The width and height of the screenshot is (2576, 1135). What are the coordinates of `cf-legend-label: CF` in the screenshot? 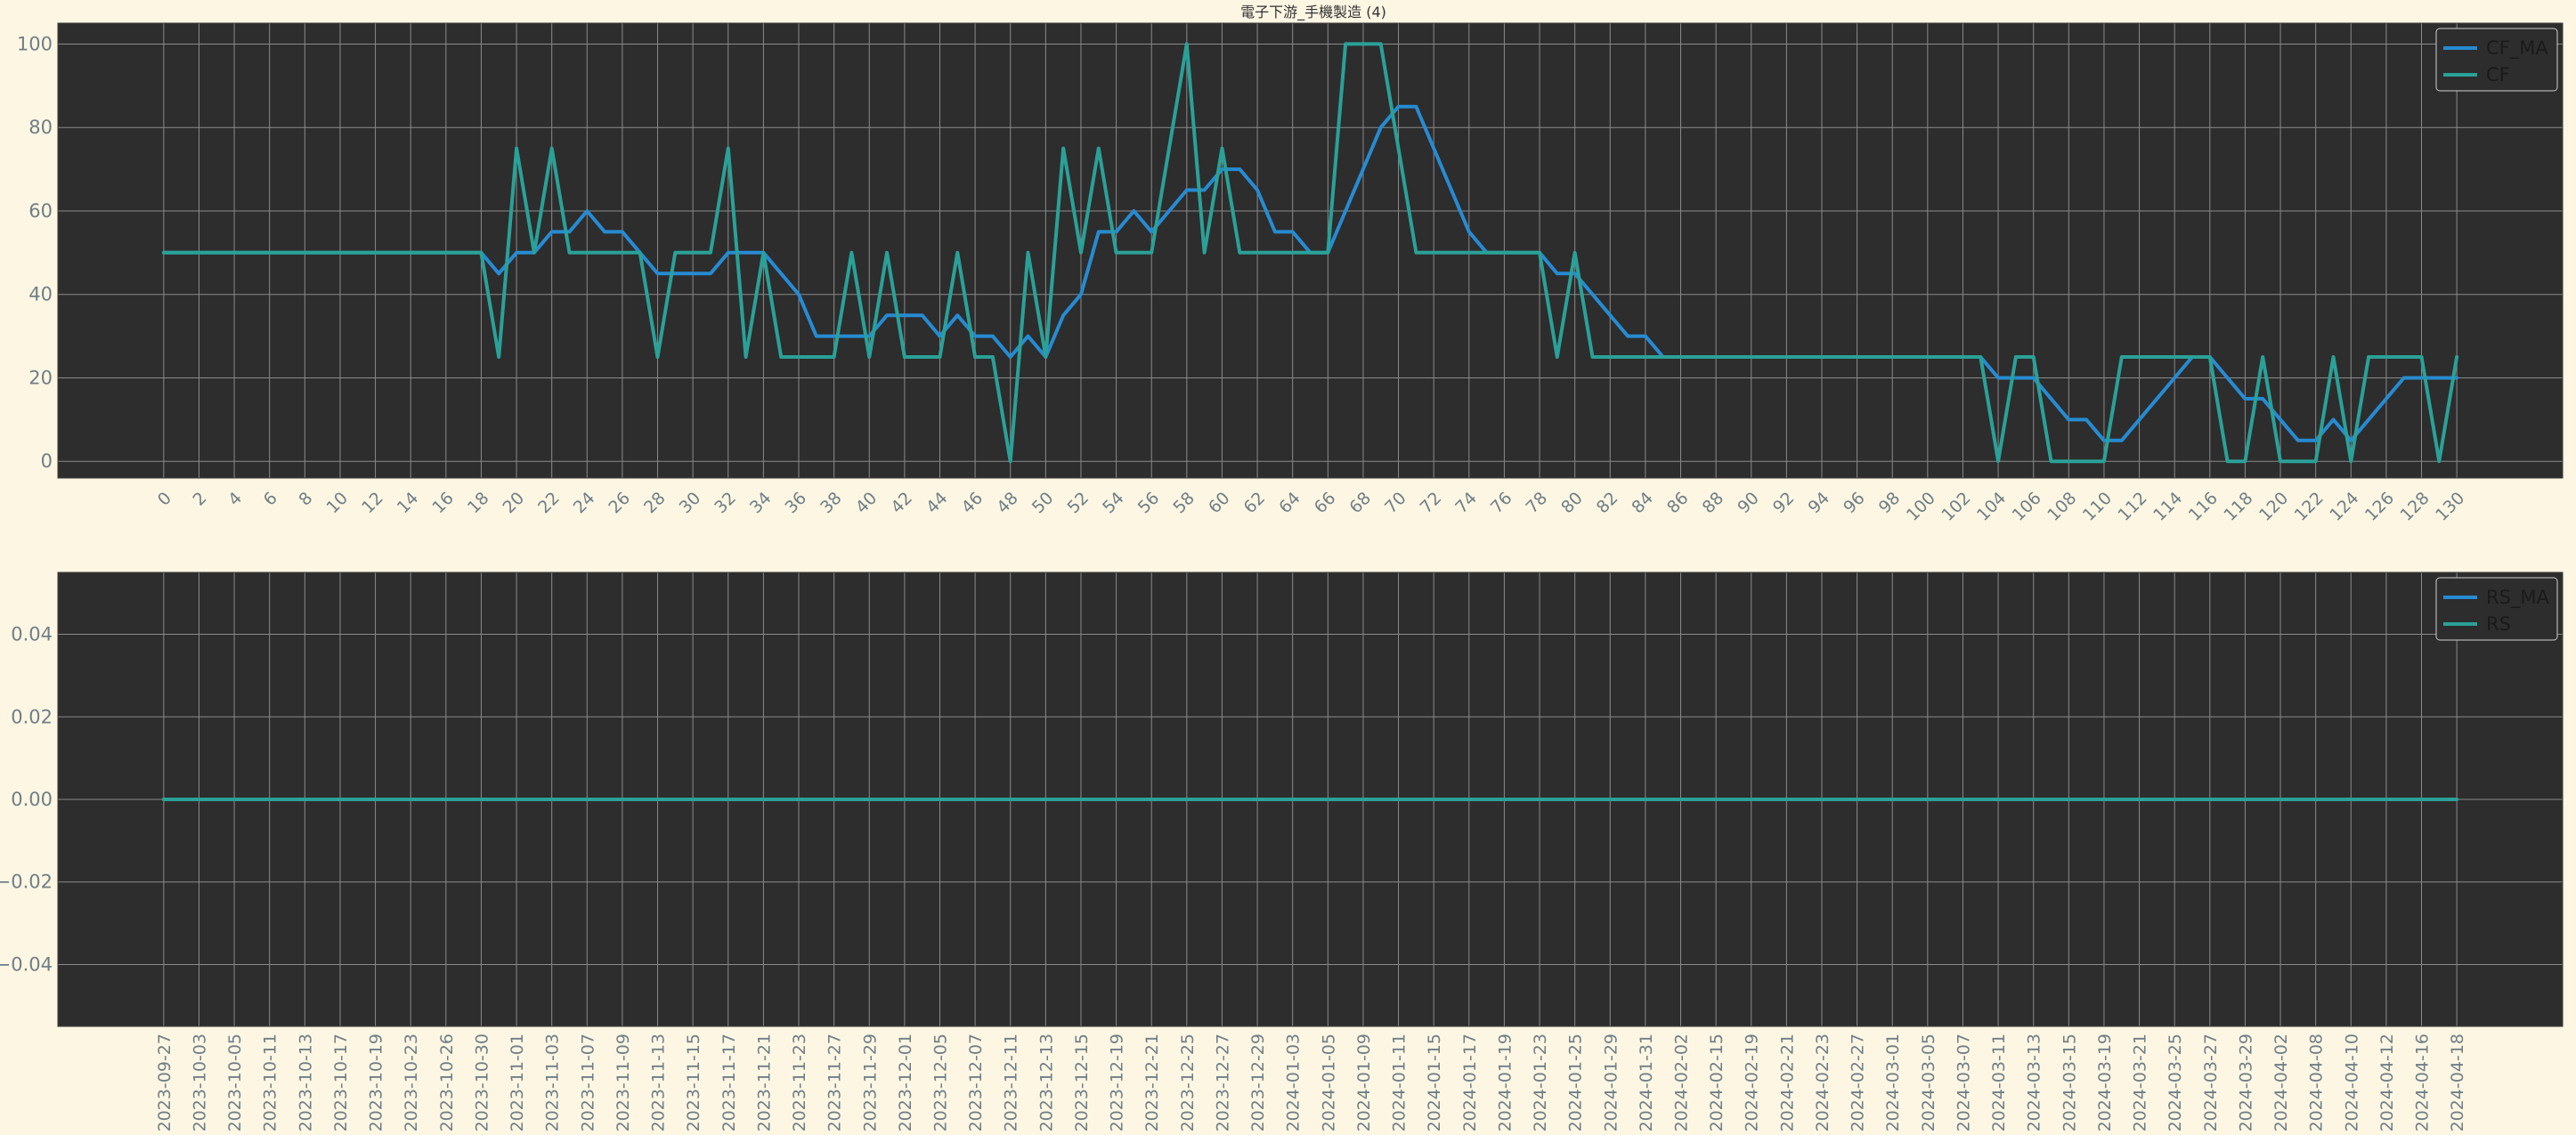 It's located at (2498, 74).